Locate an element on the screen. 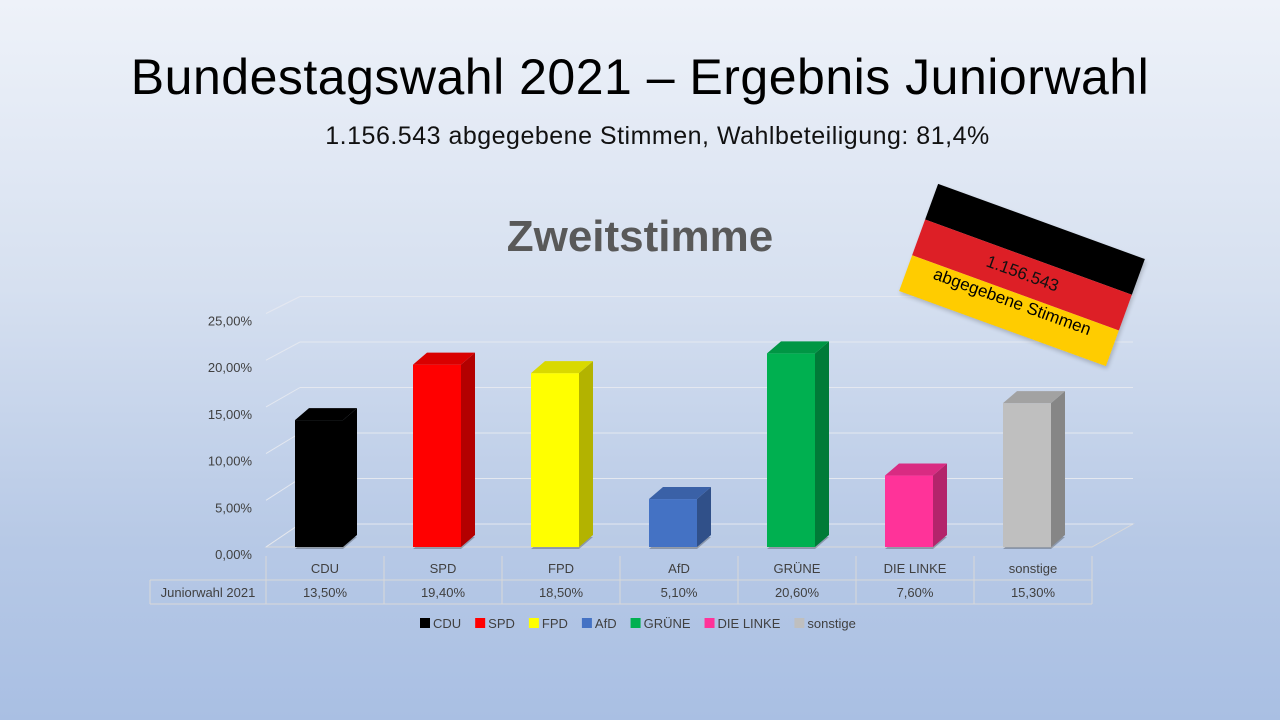  chart-title: Zweitstimme is located at coordinates (640, 236).